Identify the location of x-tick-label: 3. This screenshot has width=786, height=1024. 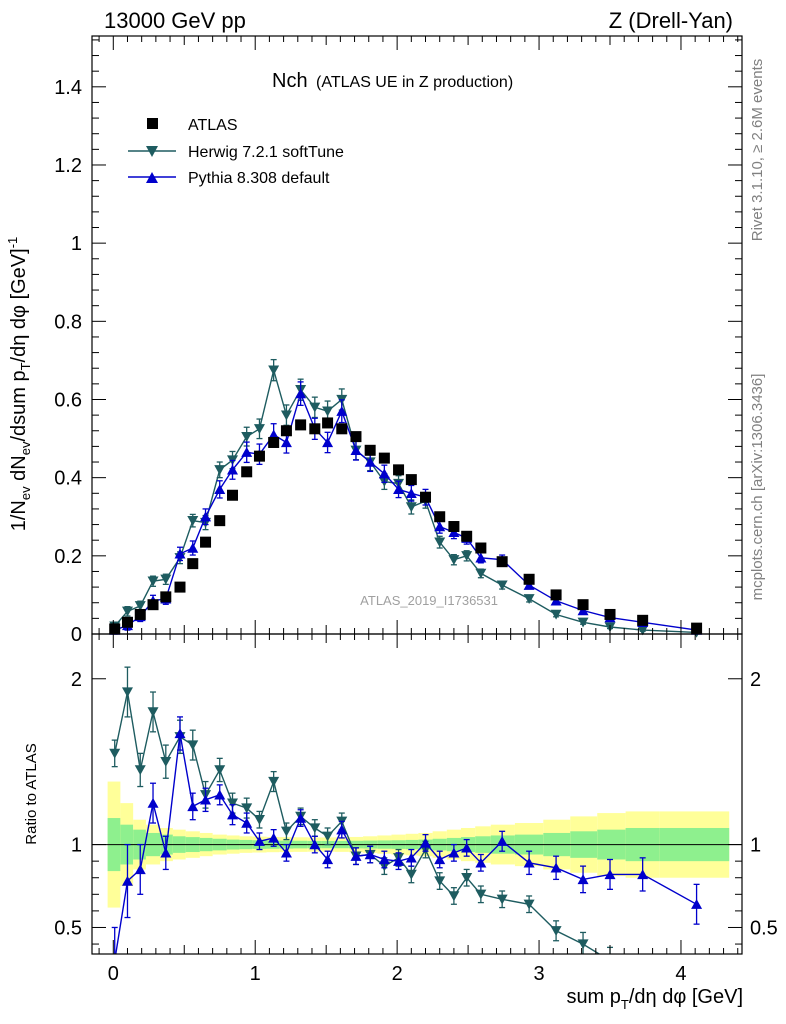
(538, 974).